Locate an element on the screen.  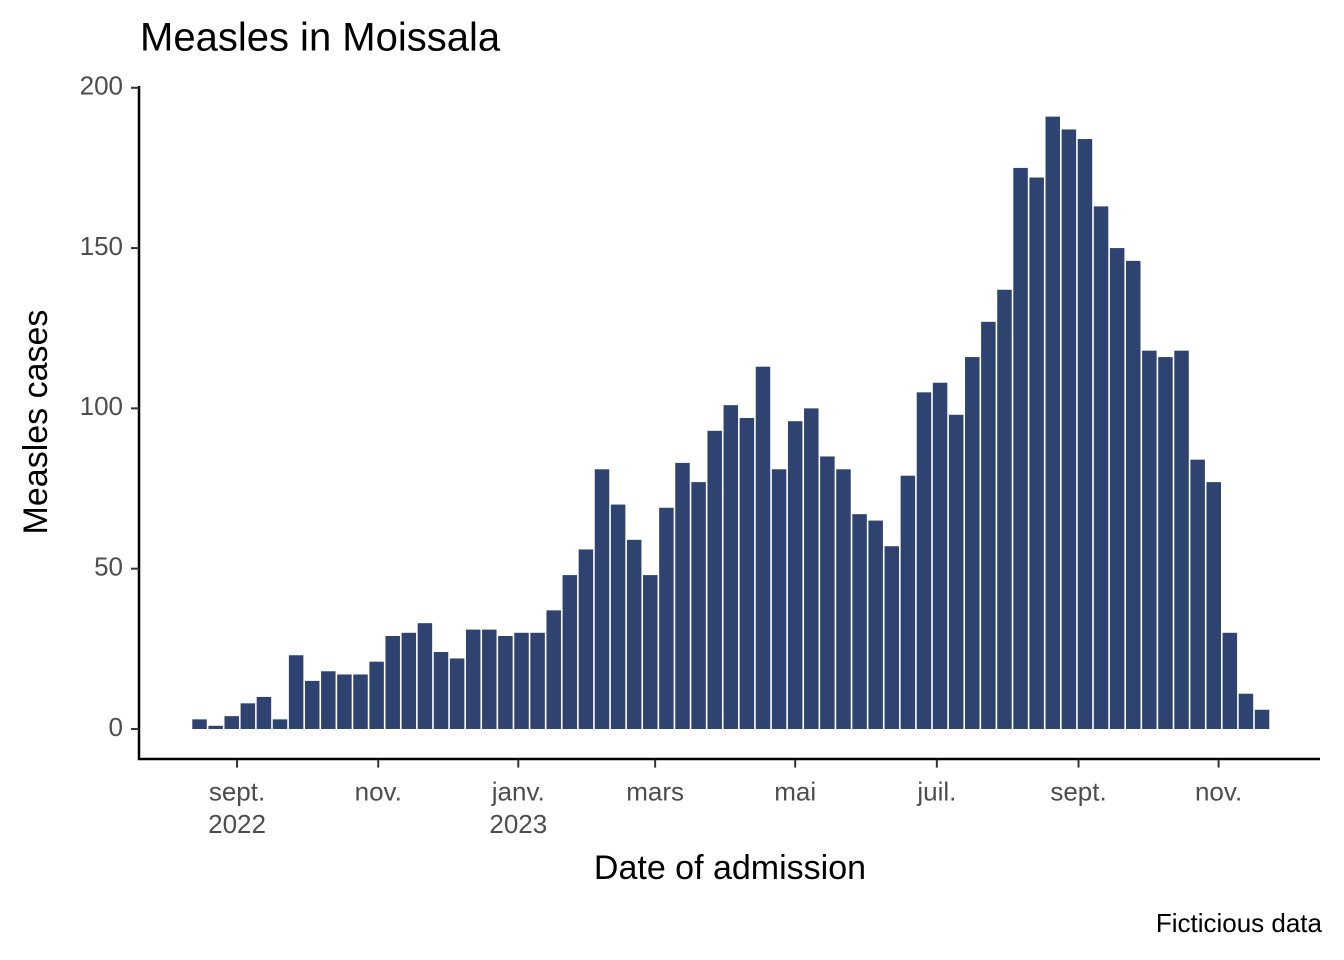
y-tick-label: 150 is located at coordinates (101, 246).